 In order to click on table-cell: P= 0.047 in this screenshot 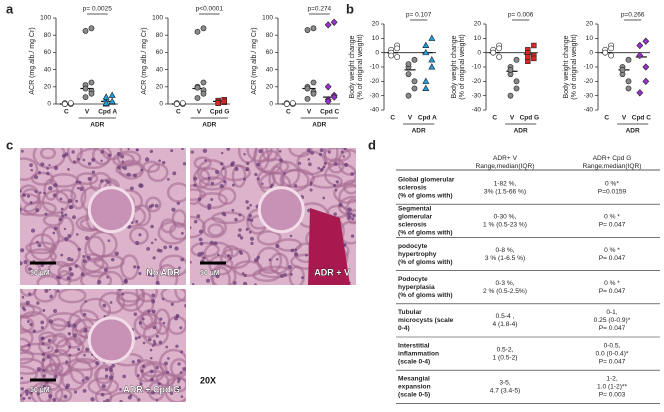, I will do `click(612, 291)`.